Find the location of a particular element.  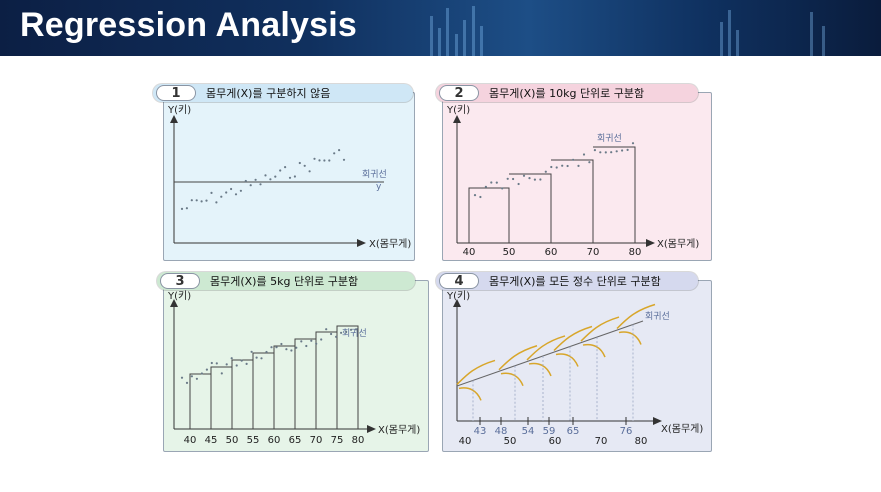

step-groups is located at coordinates (274, 377).